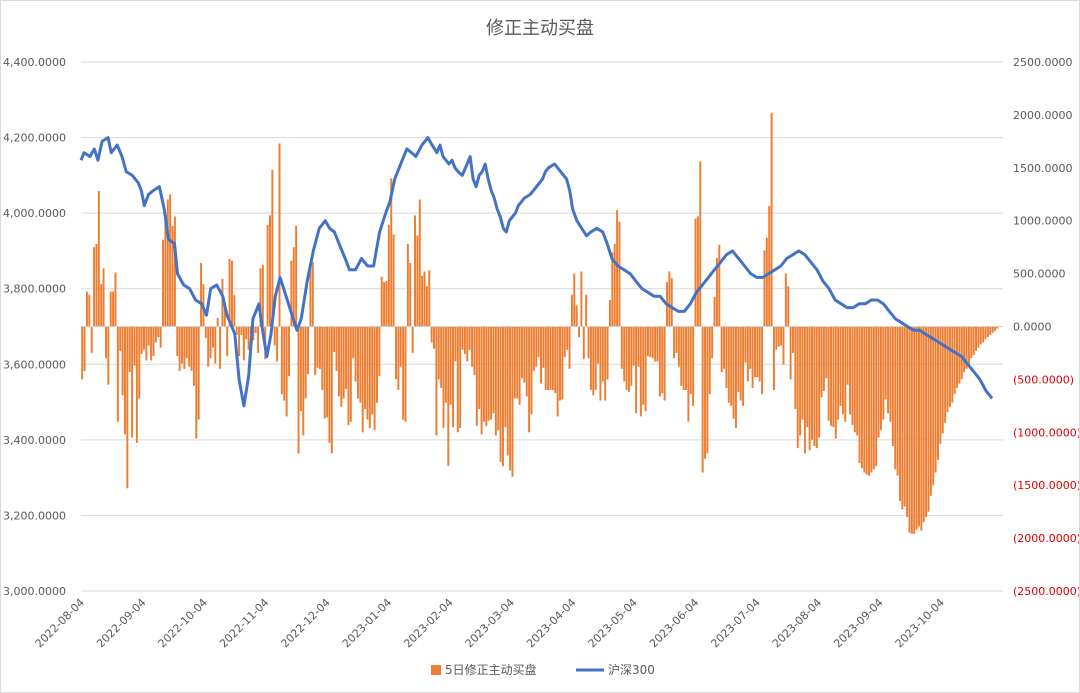 The image size is (1080, 693). What do you see at coordinates (674, 623) in the screenshot?
I see `x-tick-label: 2023-06-04` at bounding box center [674, 623].